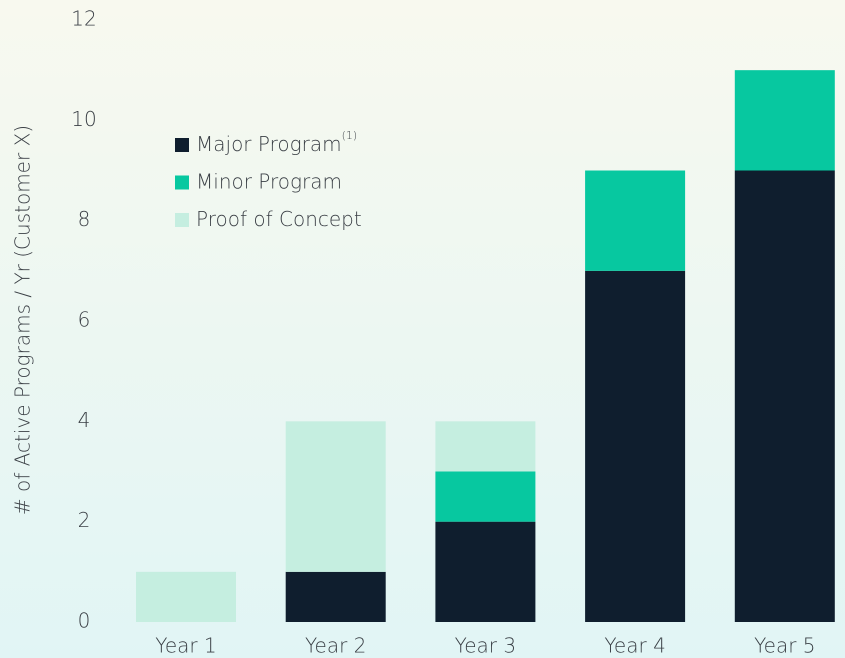 Image resolution: width=845 pixels, height=658 pixels. What do you see at coordinates (485, 646) in the screenshot?
I see `x-tick-label: Year 3` at bounding box center [485, 646].